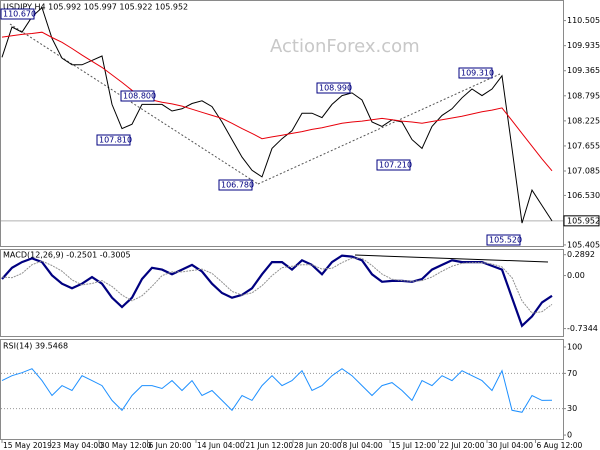 This screenshot has width=600, height=450. I want to click on annotation: 108.990, so click(335, 88).